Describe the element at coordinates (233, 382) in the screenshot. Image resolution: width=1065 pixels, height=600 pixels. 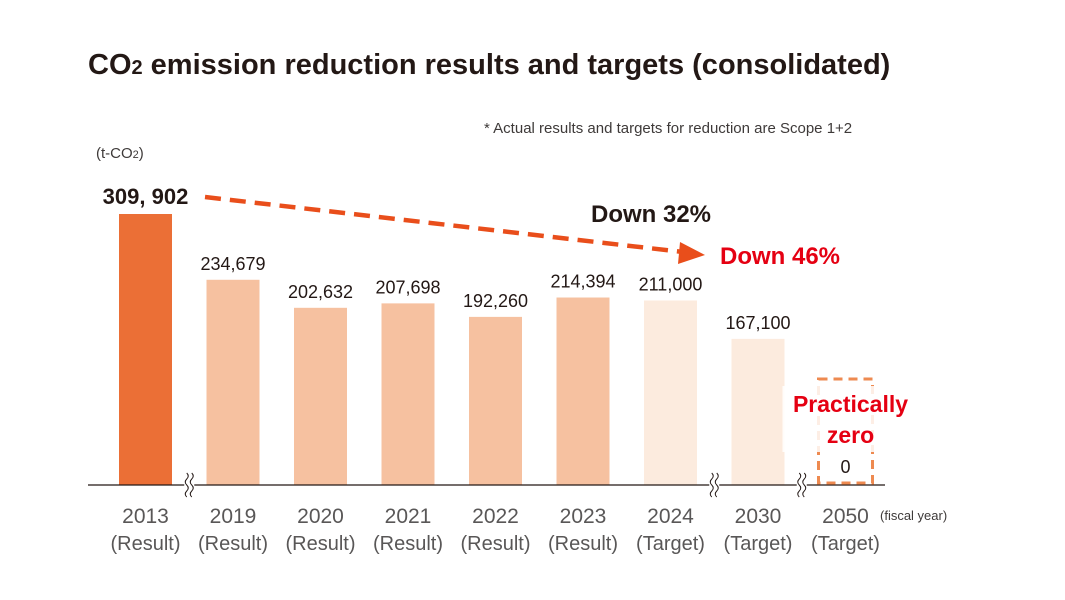
I see `bar-2019` at that location.